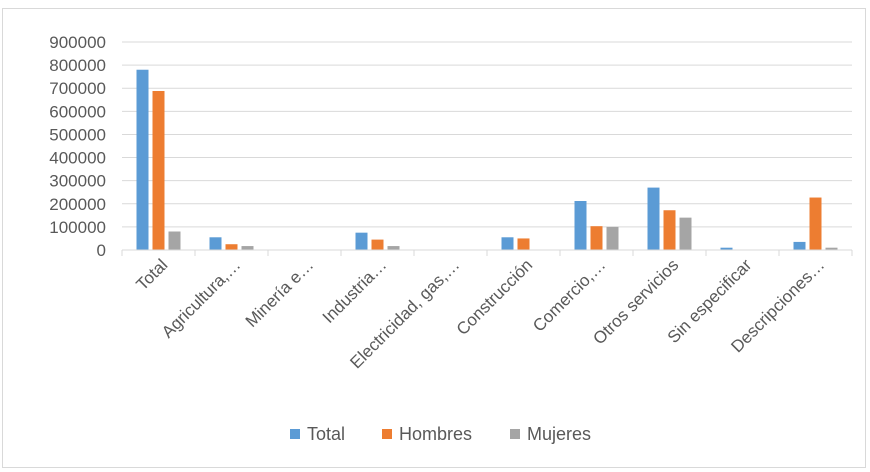  What do you see at coordinates (151, 274) in the screenshot?
I see `x-category-label: Total` at bounding box center [151, 274].